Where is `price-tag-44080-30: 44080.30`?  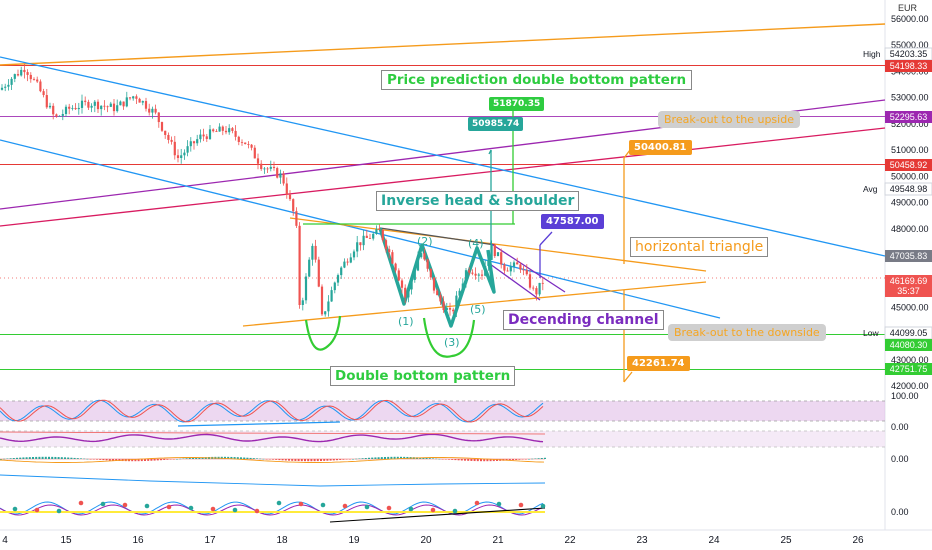
price-tag-44080-30: 44080.30 is located at coordinates (908, 345).